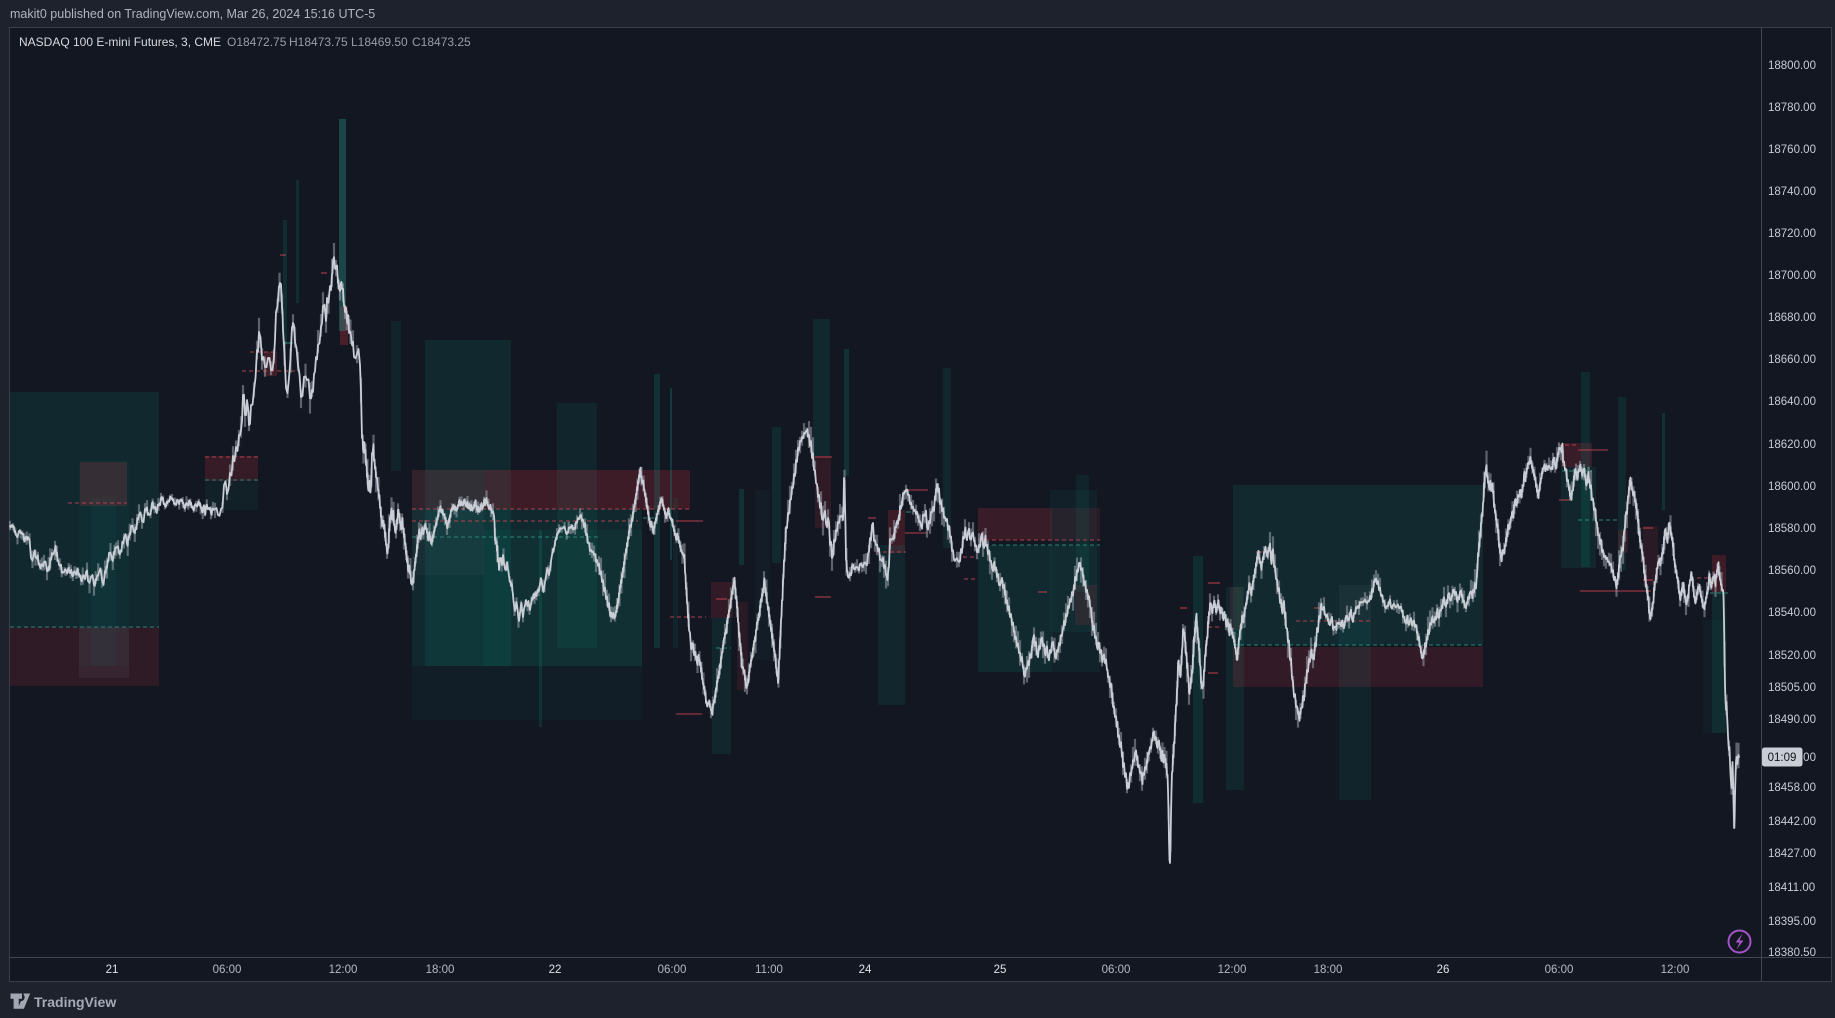 The image size is (1835, 1018). What do you see at coordinates (1792, 720) in the screenshot?
I see `svg-text: 18490.00` at bounding box center [1792, 720].